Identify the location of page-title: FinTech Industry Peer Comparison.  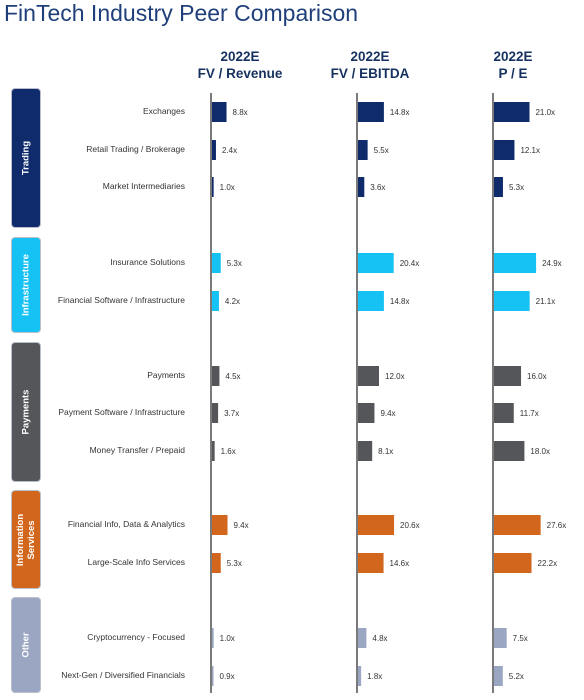
(181, 13).